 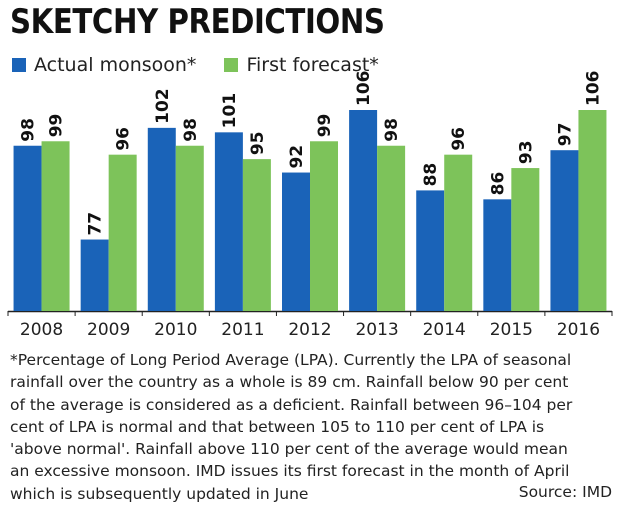 What do you see at coordinates (312, 65) in the screenshot?
I see `legend-label-forecast: First forecast*` at bounding box center [312, 65].